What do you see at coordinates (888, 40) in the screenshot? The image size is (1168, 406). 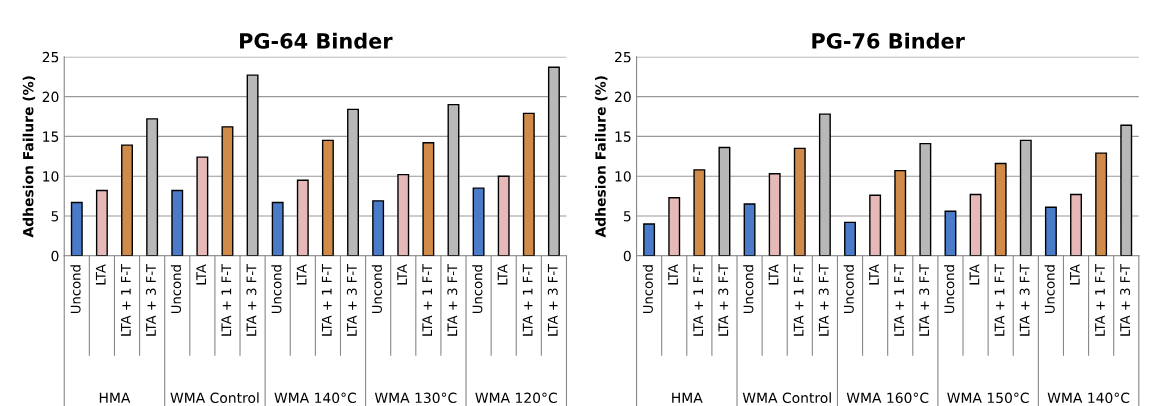 I see `chart-title: PG-76 Binder` at bounding box center [888, 40].